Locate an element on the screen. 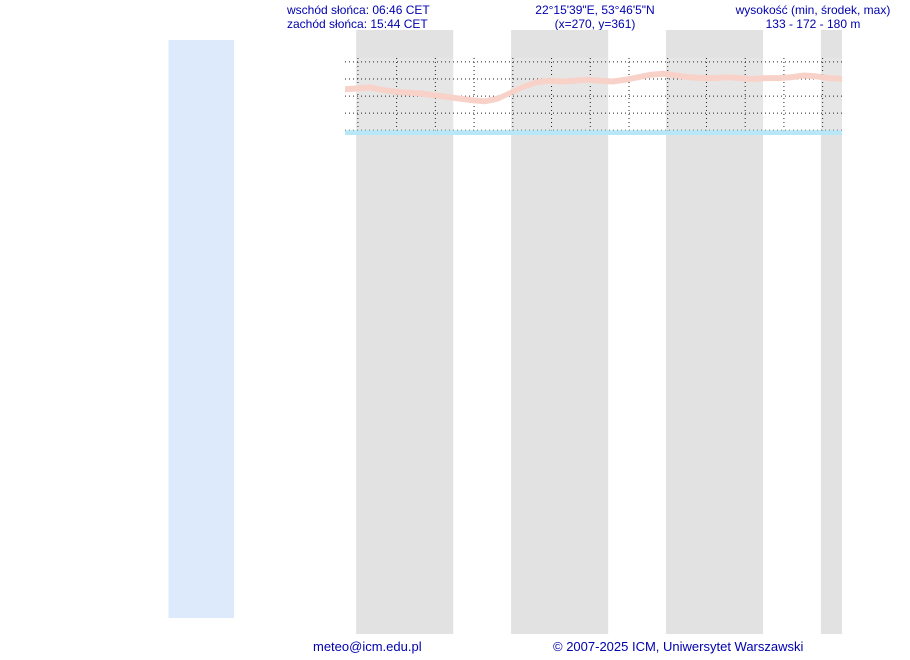  altitude-label: wysokość (min, środek, max) is located at coordinates (813, 10).